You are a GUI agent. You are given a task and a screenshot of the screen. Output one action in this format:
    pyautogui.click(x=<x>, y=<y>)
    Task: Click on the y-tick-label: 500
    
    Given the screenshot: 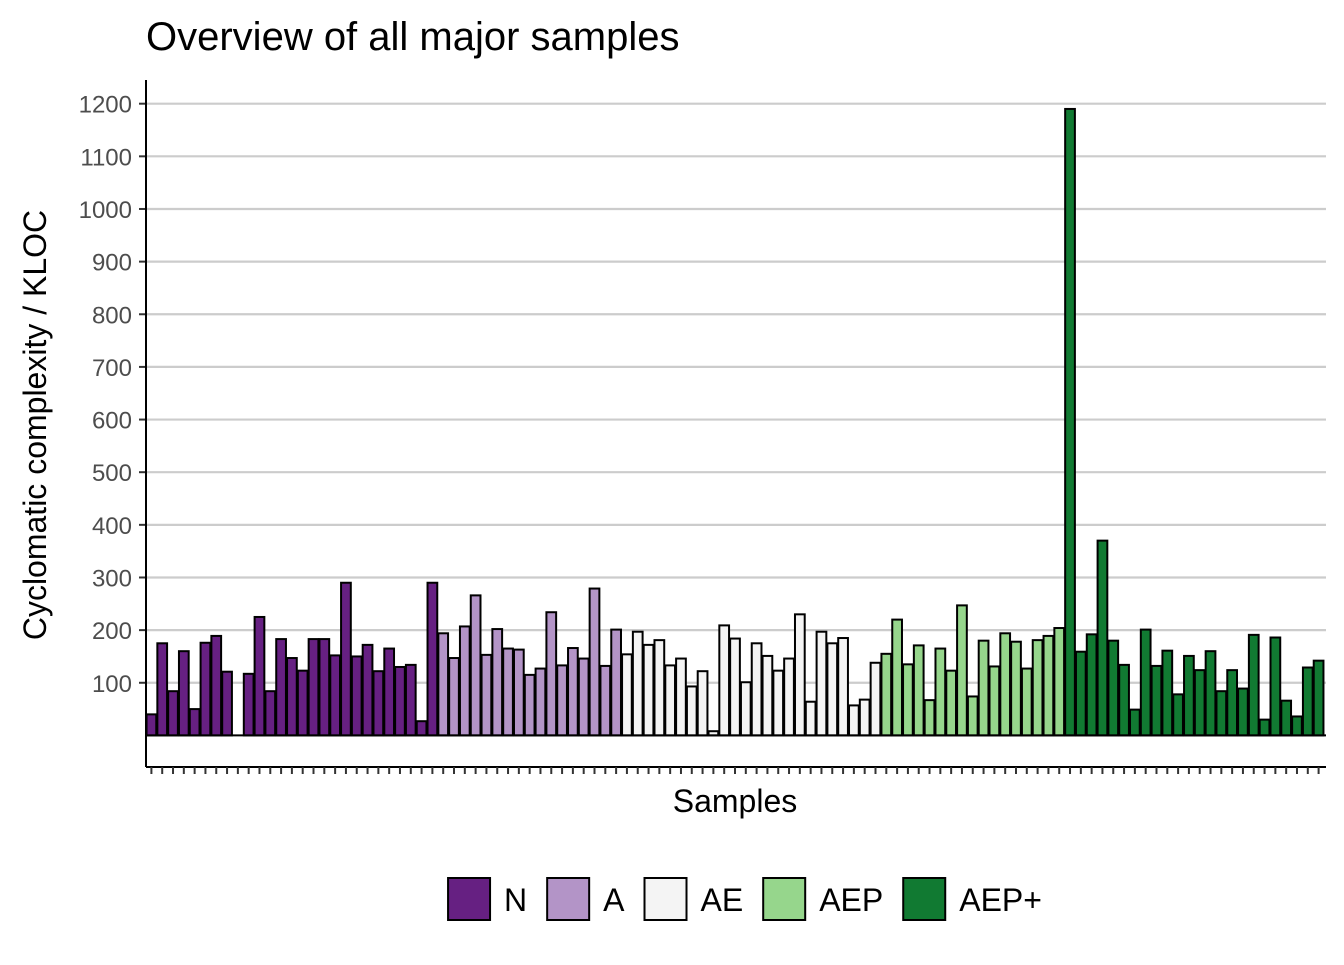 What is the action you would take?
    pyautogui.click(x=112, y=473)
    